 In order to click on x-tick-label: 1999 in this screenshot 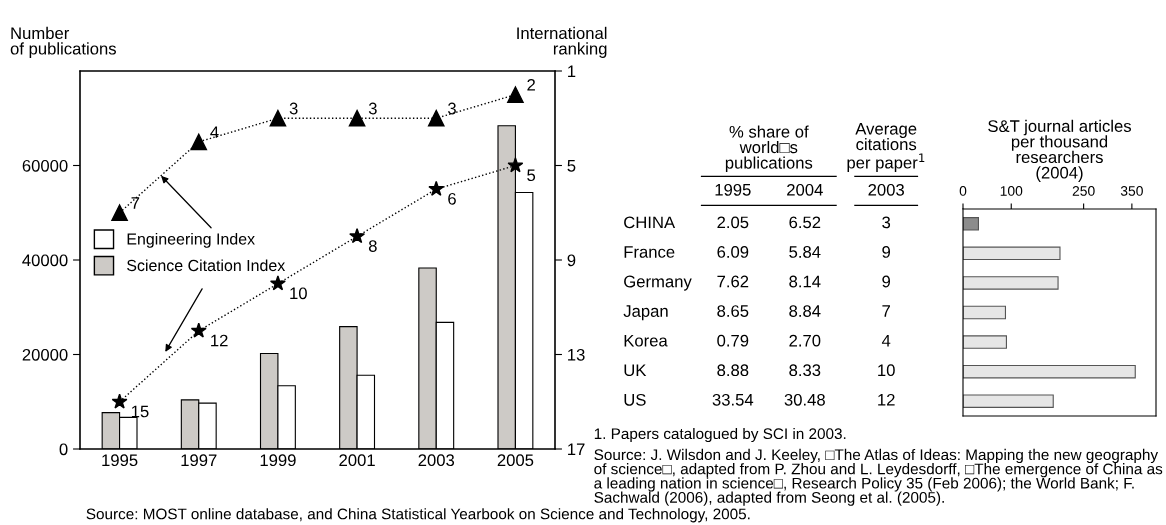, I will do `click(278, 460)`.